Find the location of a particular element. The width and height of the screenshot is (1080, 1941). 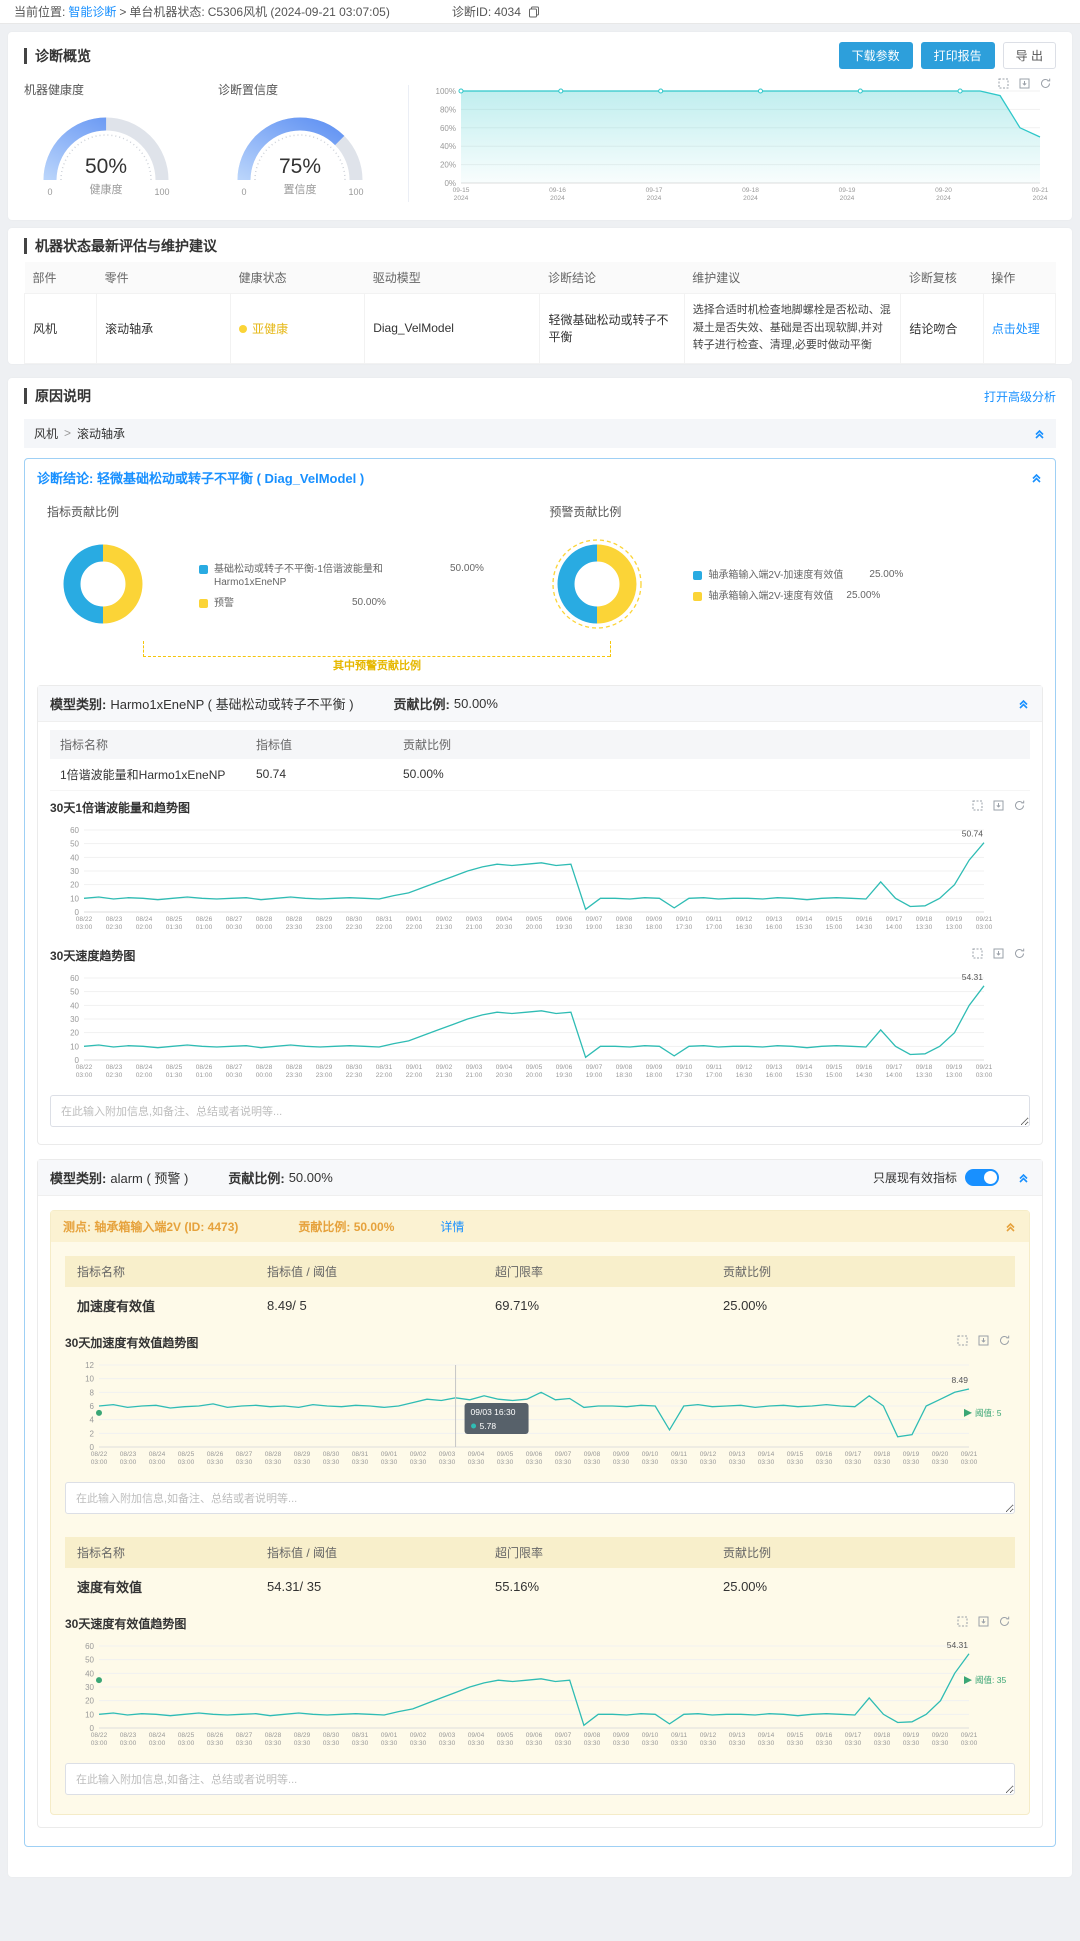

svg-text: 00:00 is located at coordinates (264, 1075).